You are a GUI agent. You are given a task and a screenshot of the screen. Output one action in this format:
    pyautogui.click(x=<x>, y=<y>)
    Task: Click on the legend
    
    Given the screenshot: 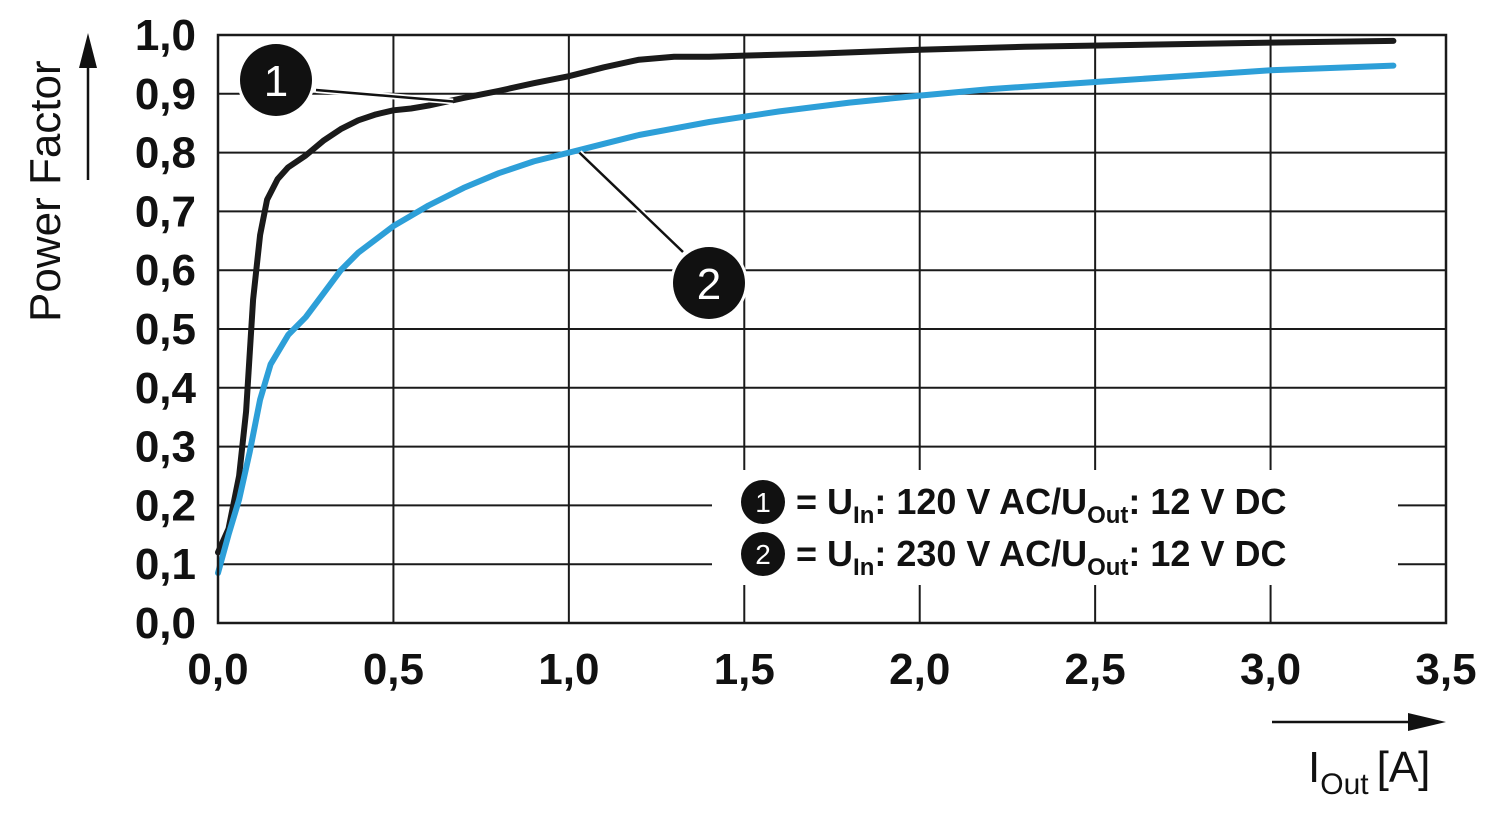 What is the action you would take?
    pyautogui.click(x=1055, y=527)
    